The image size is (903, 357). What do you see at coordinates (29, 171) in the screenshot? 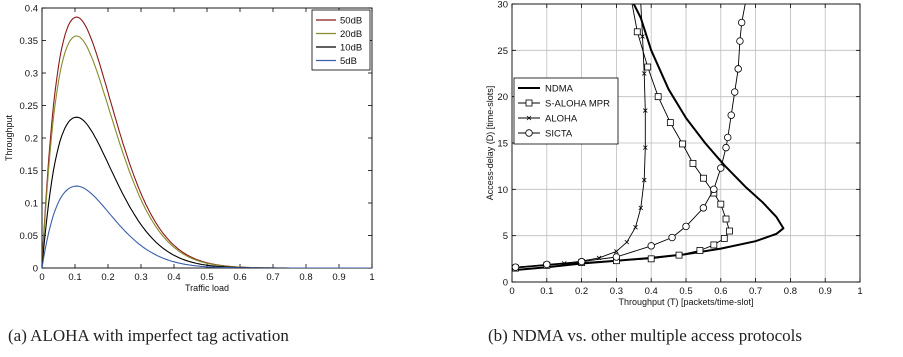
I see `y-tick-label: 0.15` at bounding box center [29, 171].